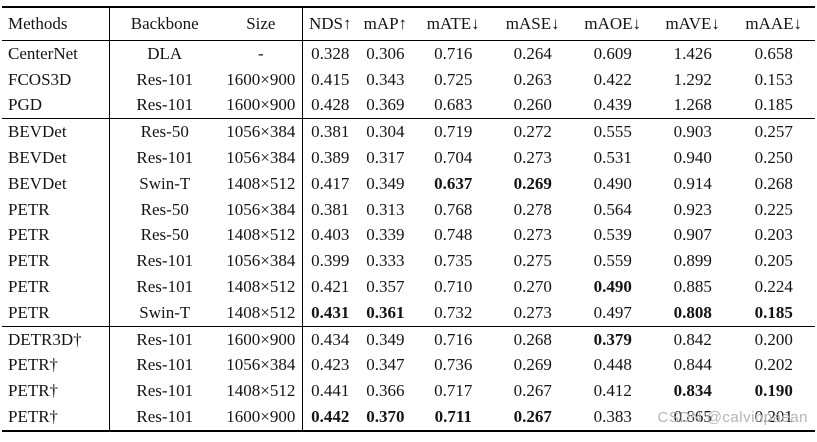 The image size is (817, 442). Describe the element at coordinates (330, 53) in the screenshot. I see `cell-nds: 0.328` at that location.